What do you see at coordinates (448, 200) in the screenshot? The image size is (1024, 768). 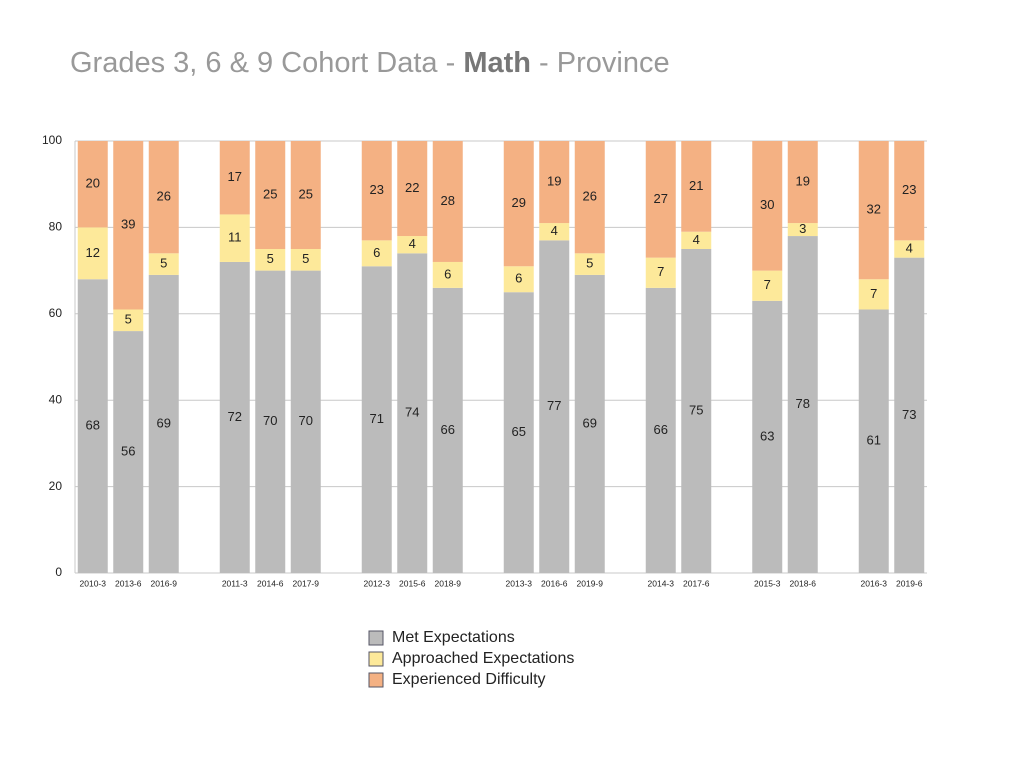 I see `value-label: 28` at bounding box center [448, 200].